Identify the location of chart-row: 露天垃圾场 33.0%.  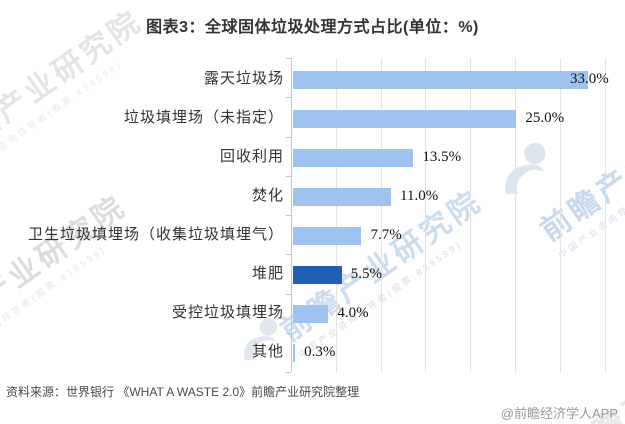
(312, 79).